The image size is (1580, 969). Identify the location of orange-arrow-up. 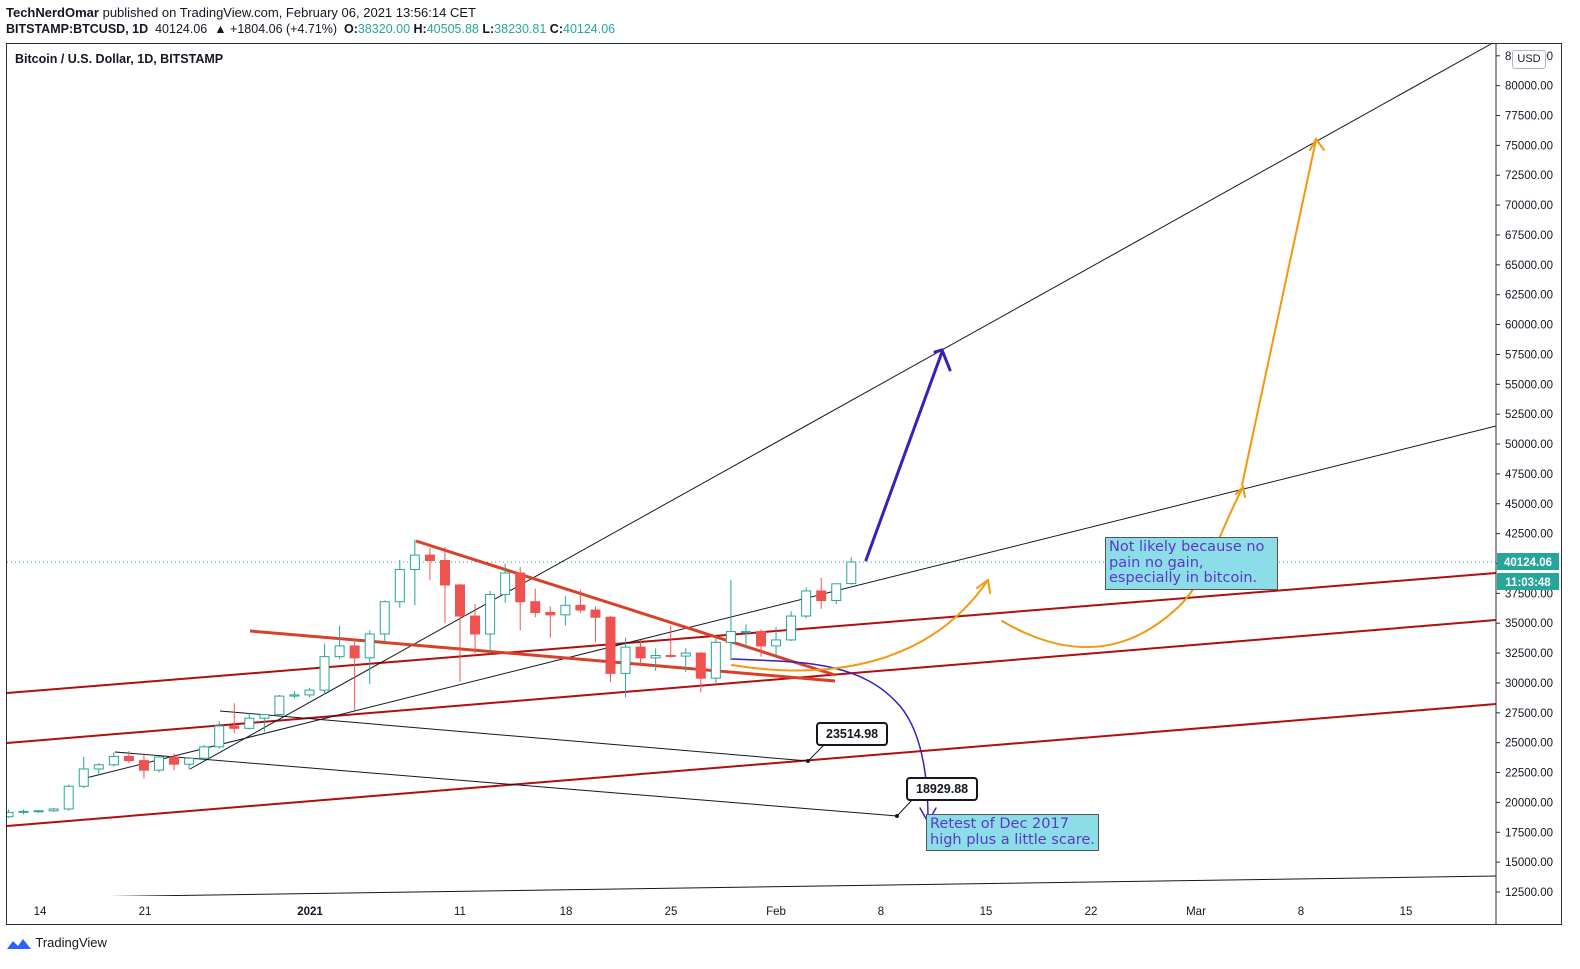
(1279, 312).